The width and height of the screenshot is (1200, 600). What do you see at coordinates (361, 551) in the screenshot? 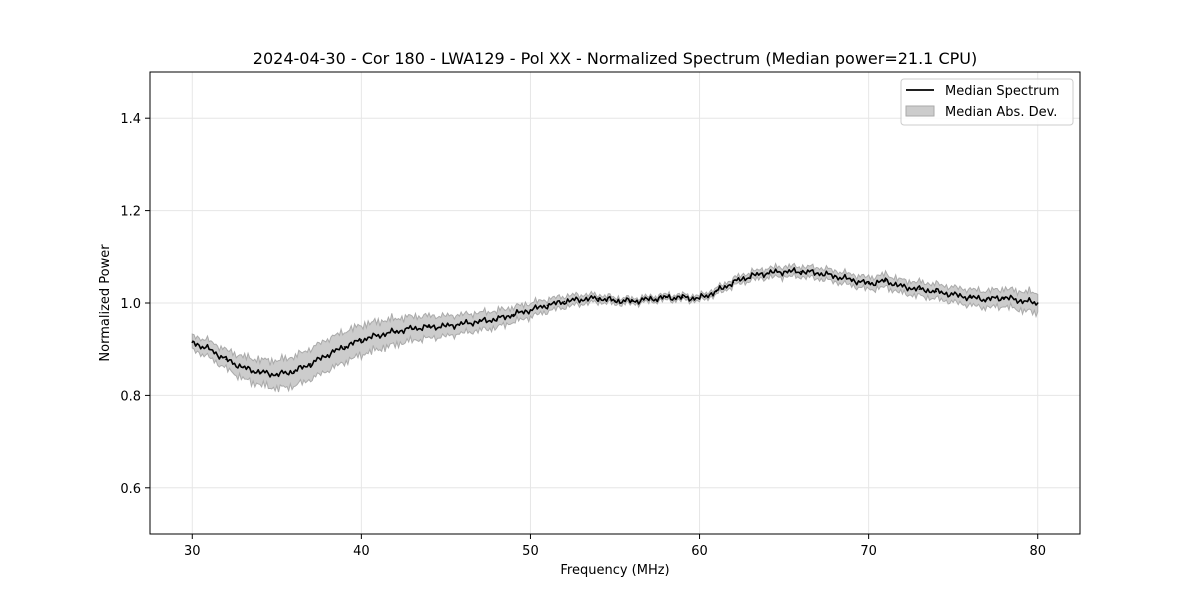
I see `x-tick-label: 40` at bounding box center [361, 551].